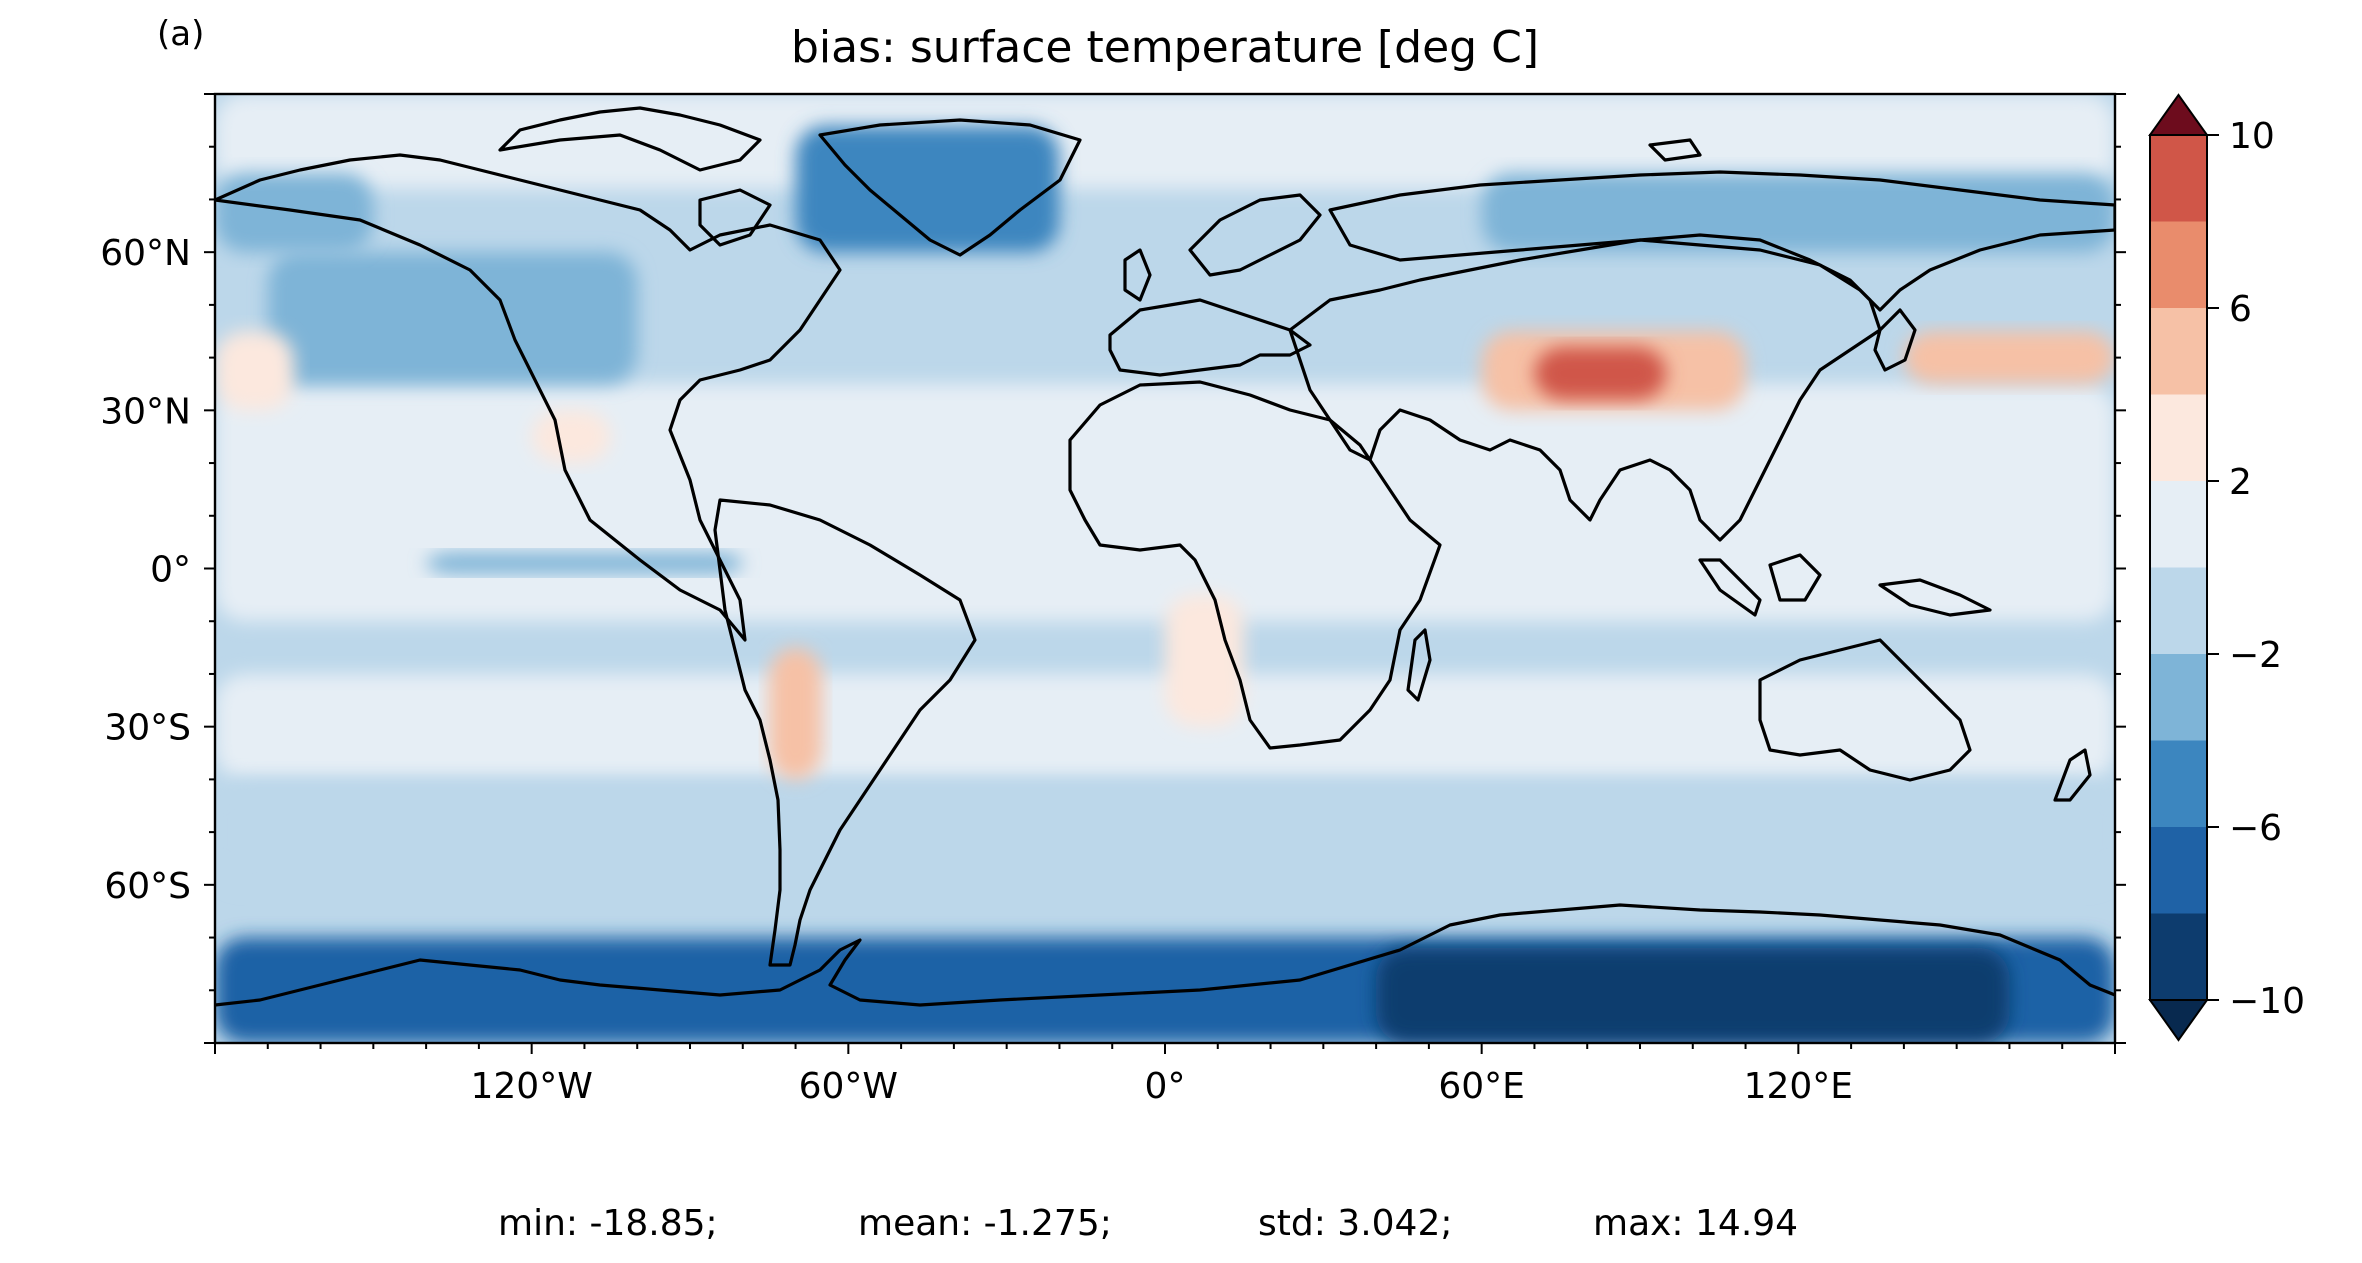 Image resolution: width=2362 pixels, height=1263 pixels. Describe the element at coordinates (845, 732) in the screenshot. I see `coastline-south-america` at that location.